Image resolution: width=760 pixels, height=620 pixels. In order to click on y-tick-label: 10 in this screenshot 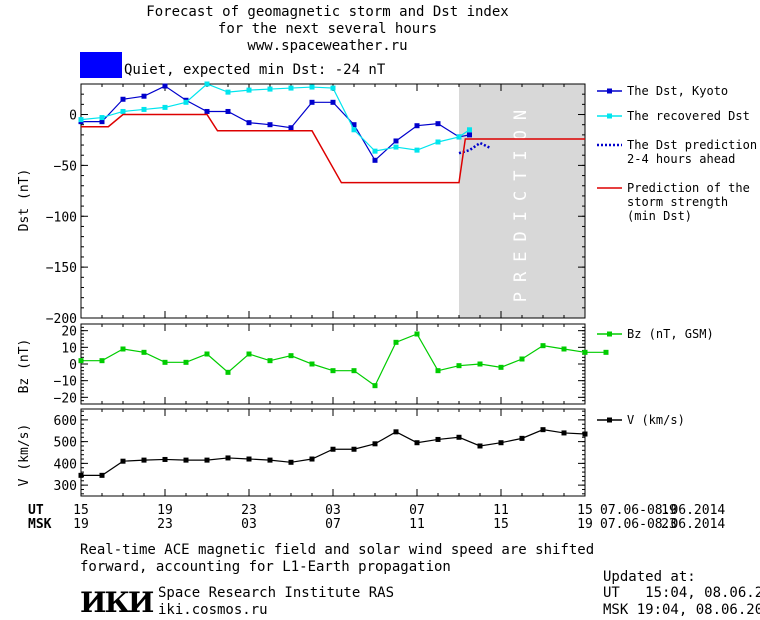, I will do `click(69, 348)`.